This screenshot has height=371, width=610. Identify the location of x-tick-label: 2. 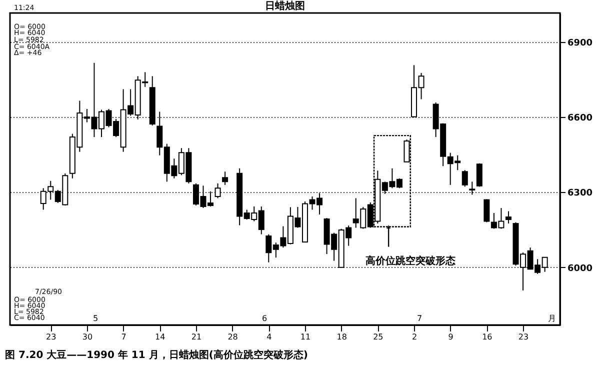
(415, 337).